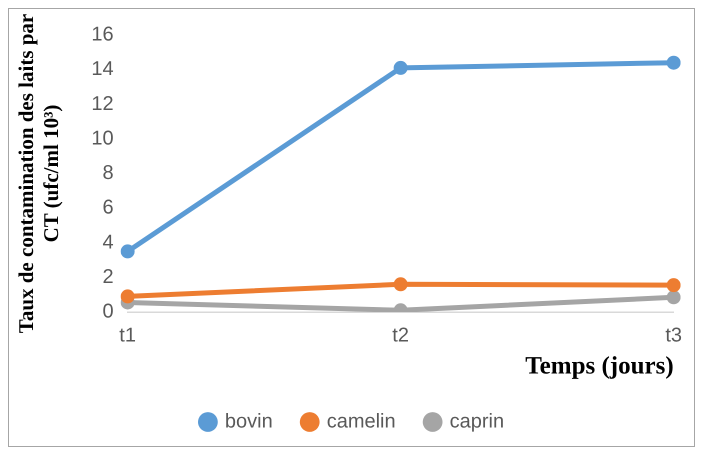 Image resolution: width=703 pixels, height=457 pixels. What do you see at coordinates (127, 335) in the screenshot?
I see `x-tick-label: t1` at bounding box center [127, 335].